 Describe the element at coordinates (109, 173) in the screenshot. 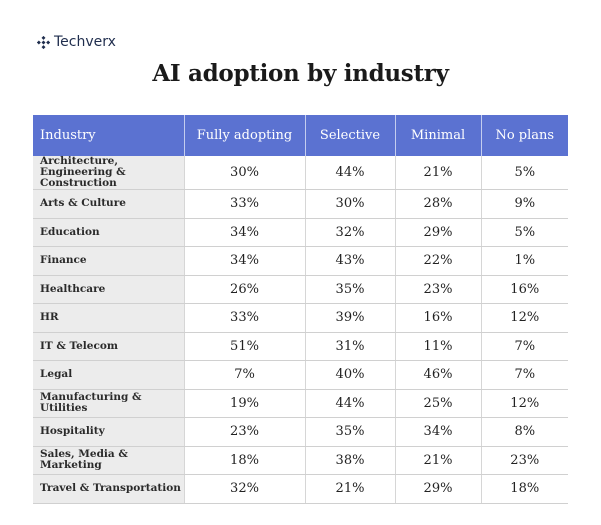

I see `industry-cell: Architecture, Engineering & Construction` at that location.